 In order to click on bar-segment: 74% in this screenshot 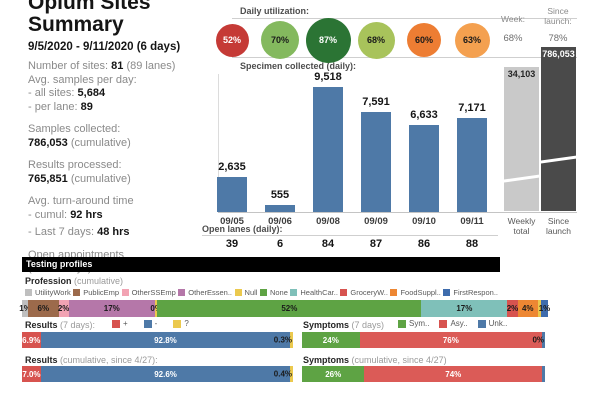, I will do `click(453, 374)`.